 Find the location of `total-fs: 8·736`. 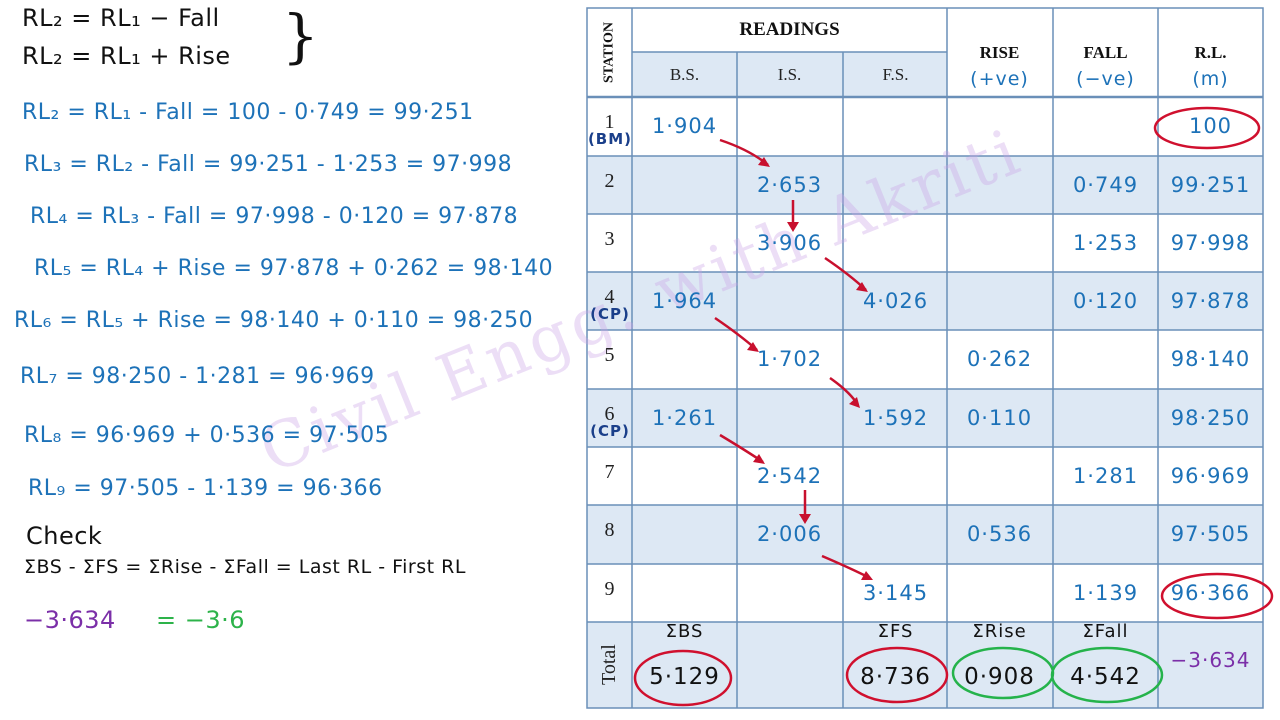

total-fs: 8·736 is located at coordinates (895, 677).